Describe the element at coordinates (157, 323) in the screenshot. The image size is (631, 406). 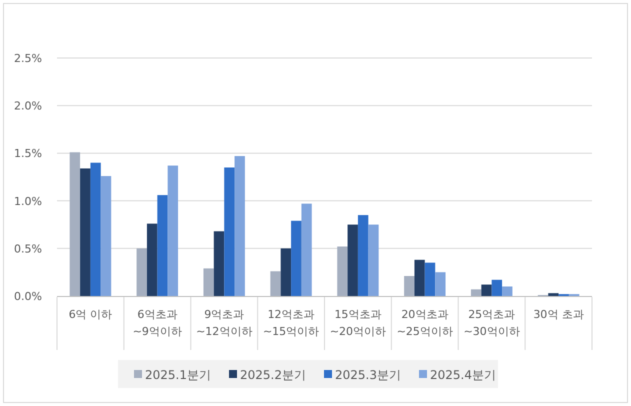
I see `x-tick-label: 6억초과 ~9억이하` at that location.